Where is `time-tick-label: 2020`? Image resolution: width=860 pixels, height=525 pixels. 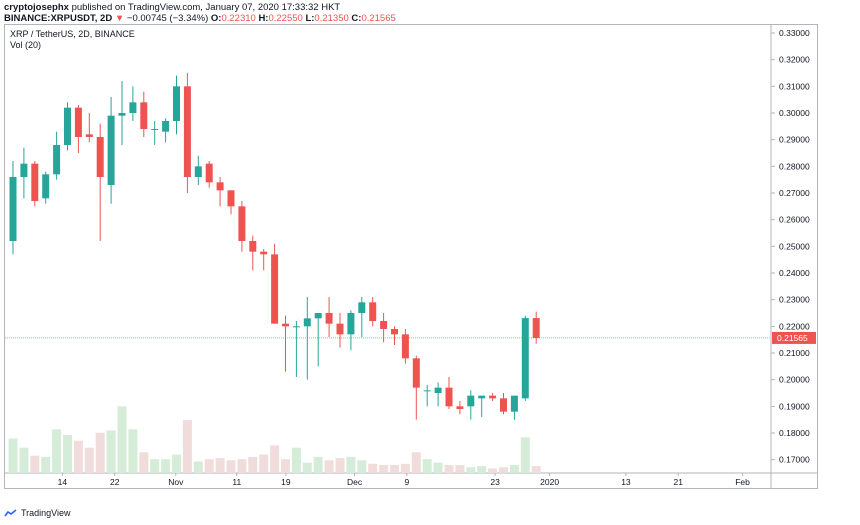 time-tick-label: 2020 is located at coordinates (549, 482).